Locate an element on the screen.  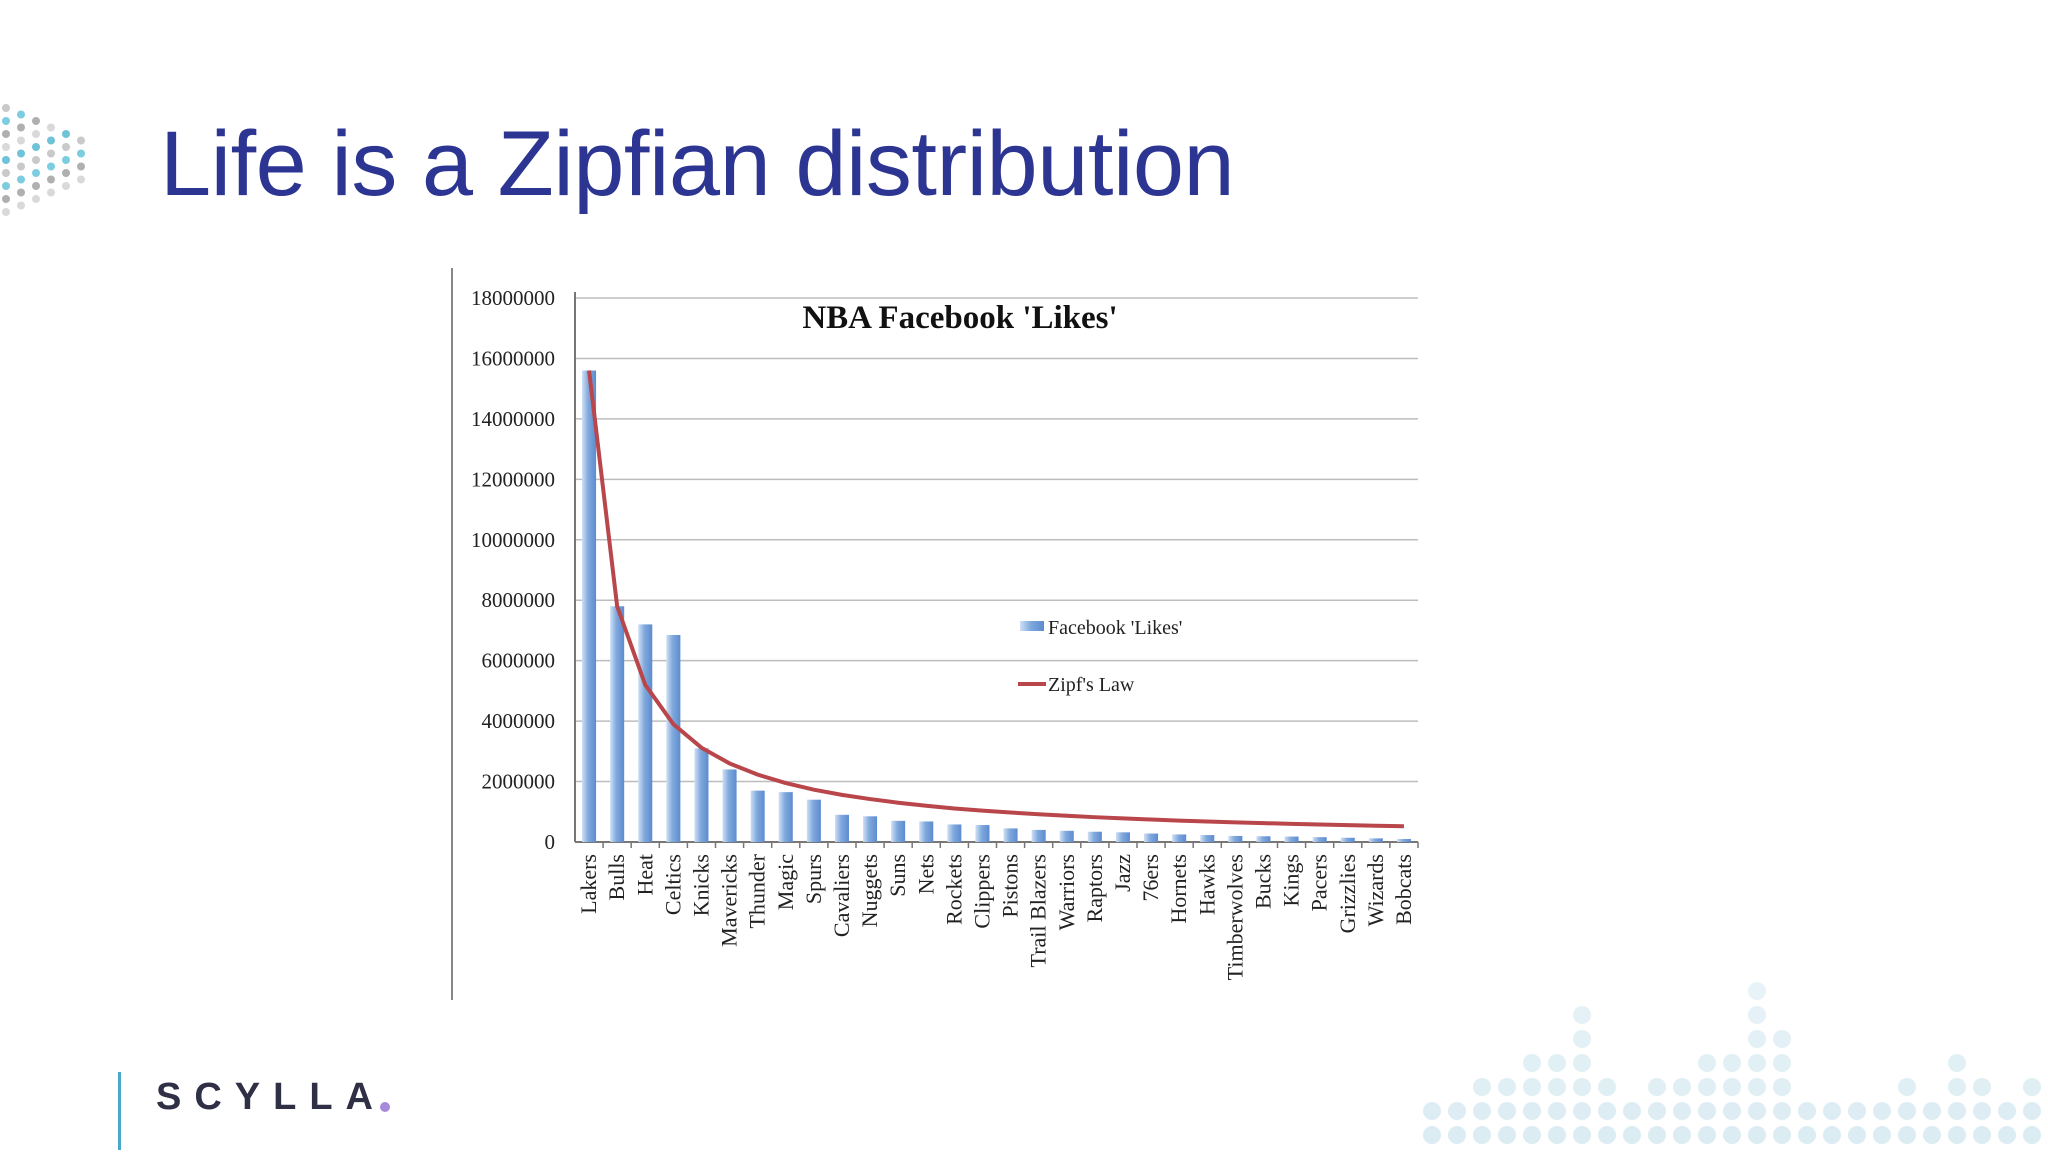
x-tick-label: Lakers is located at coordinates (588, 884).